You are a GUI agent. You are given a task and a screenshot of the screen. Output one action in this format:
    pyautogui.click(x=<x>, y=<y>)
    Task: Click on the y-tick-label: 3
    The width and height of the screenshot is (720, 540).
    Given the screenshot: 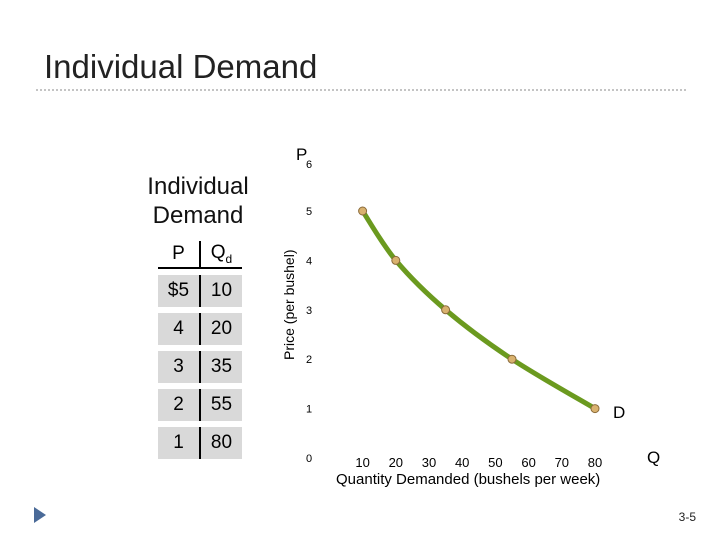 What is the action you would take?
    pyautogui.click(x=309, y=311)
    